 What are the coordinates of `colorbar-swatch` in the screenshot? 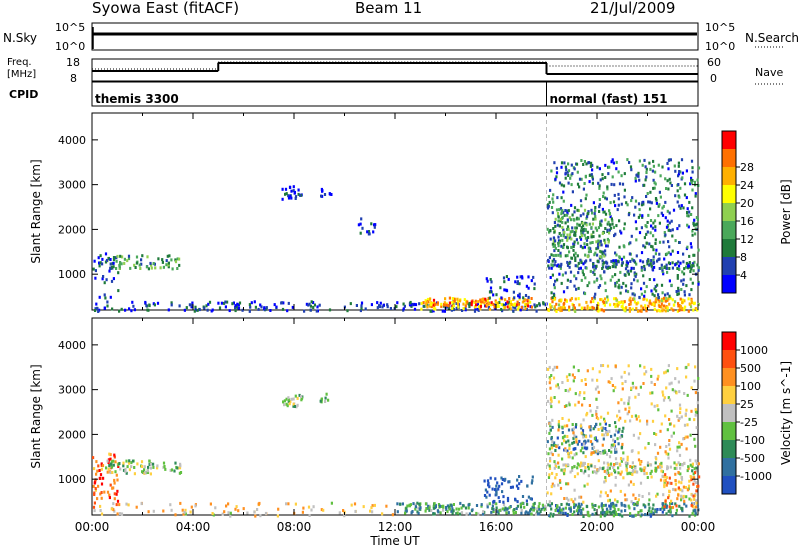 It's located at (729, 449).